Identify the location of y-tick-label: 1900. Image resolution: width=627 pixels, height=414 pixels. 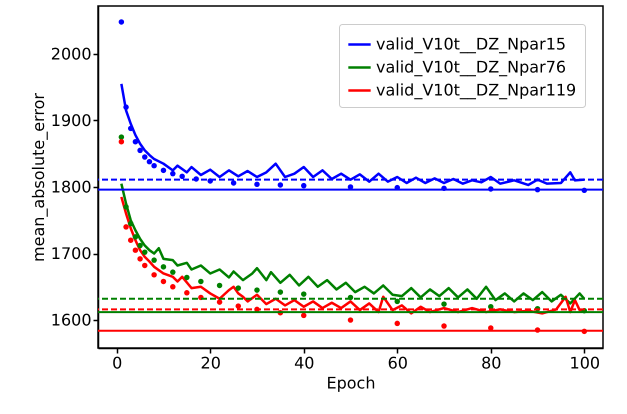
(71, 120).